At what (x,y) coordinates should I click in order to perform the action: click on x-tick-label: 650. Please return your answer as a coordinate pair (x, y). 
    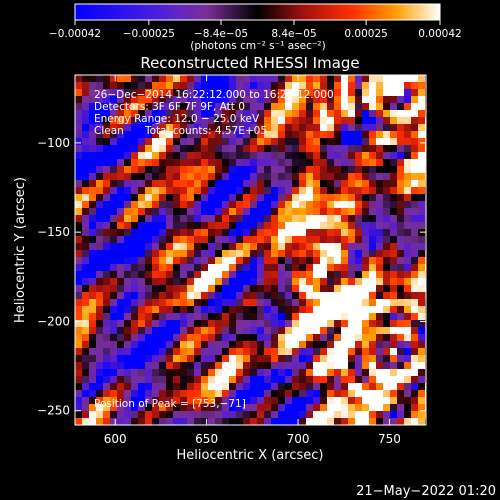
    Looking at the image, I should click on (206, 439).